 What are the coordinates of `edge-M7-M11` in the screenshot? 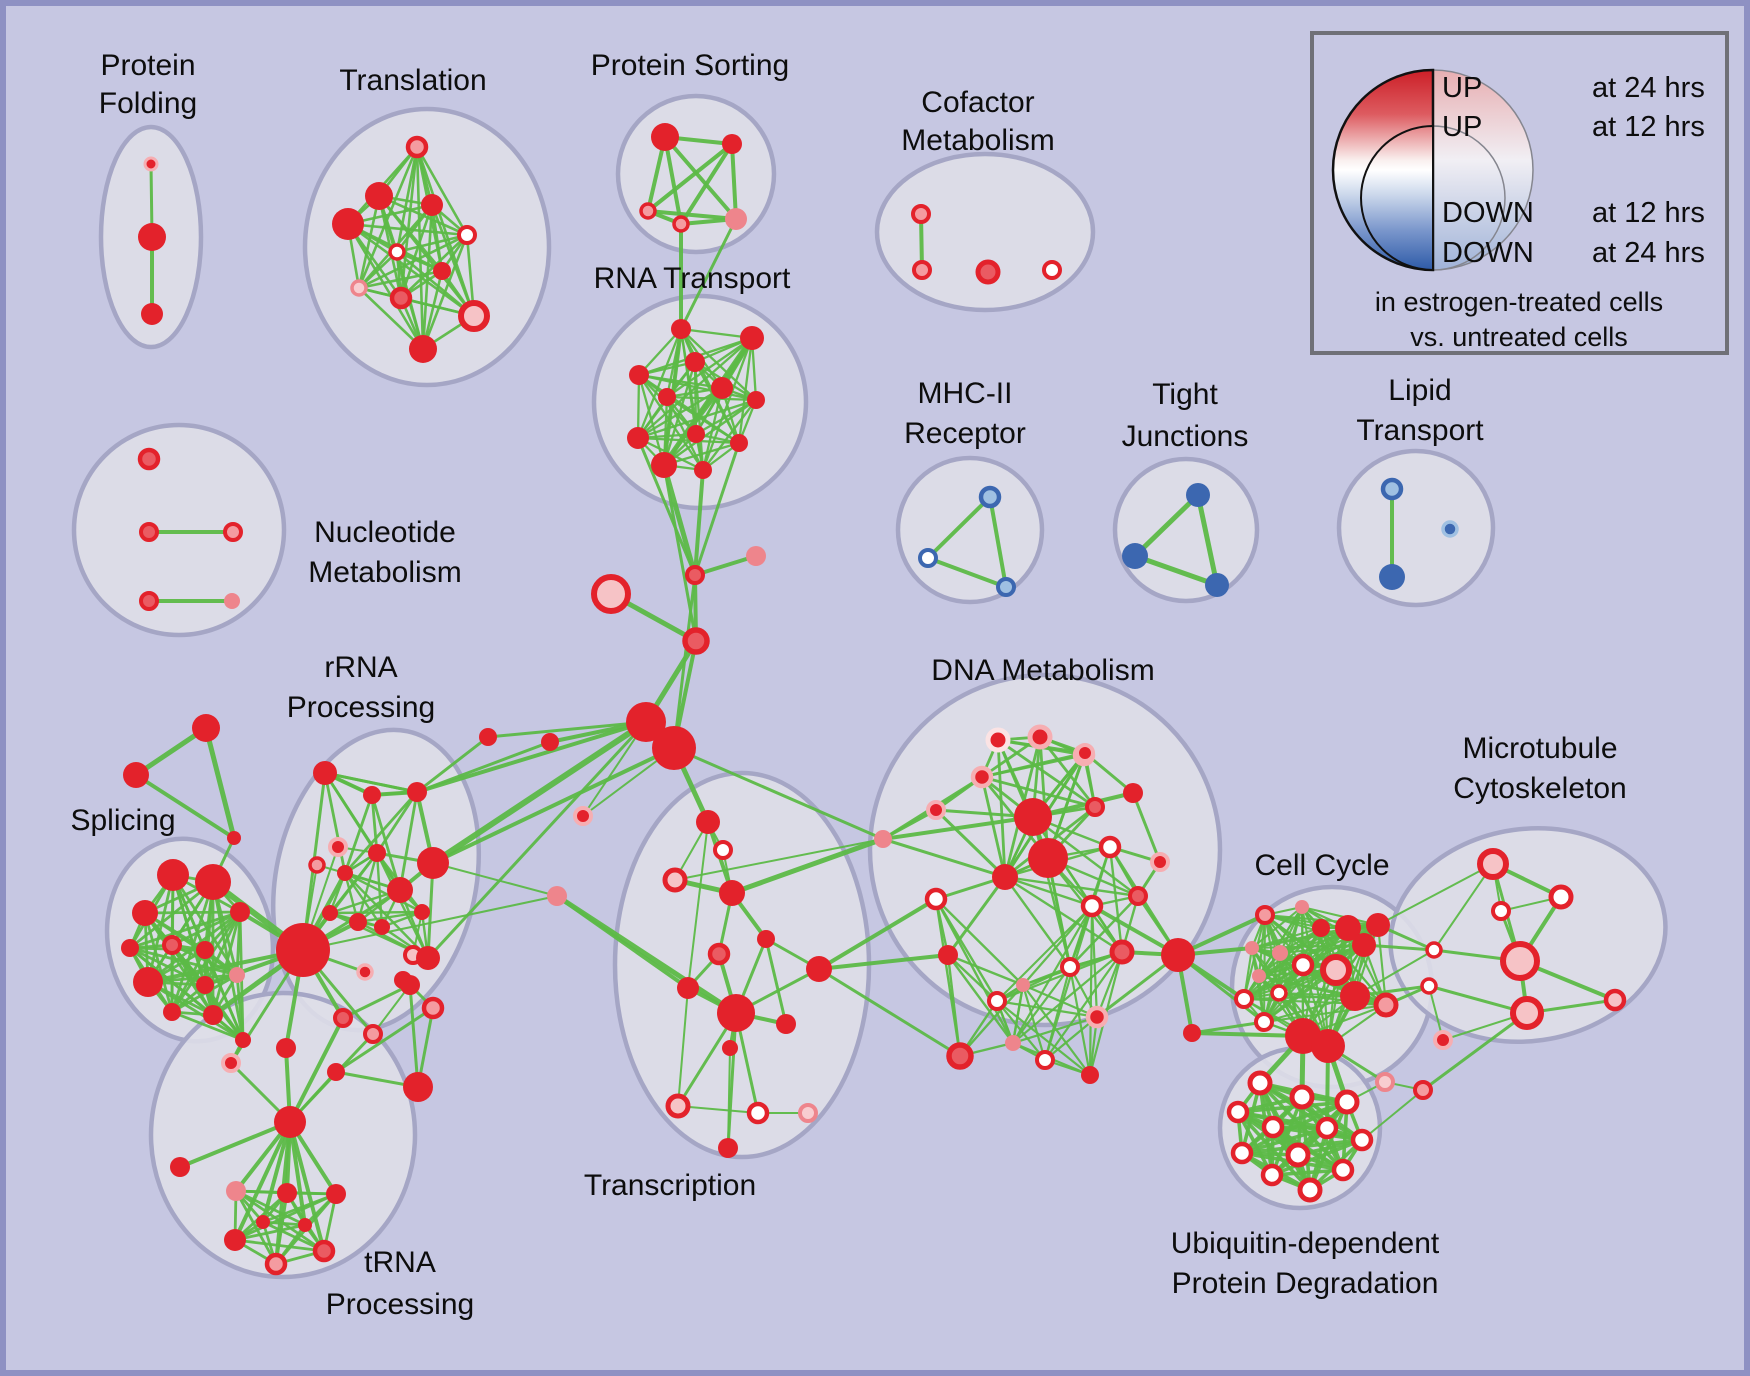 It's located at (299, 1208).